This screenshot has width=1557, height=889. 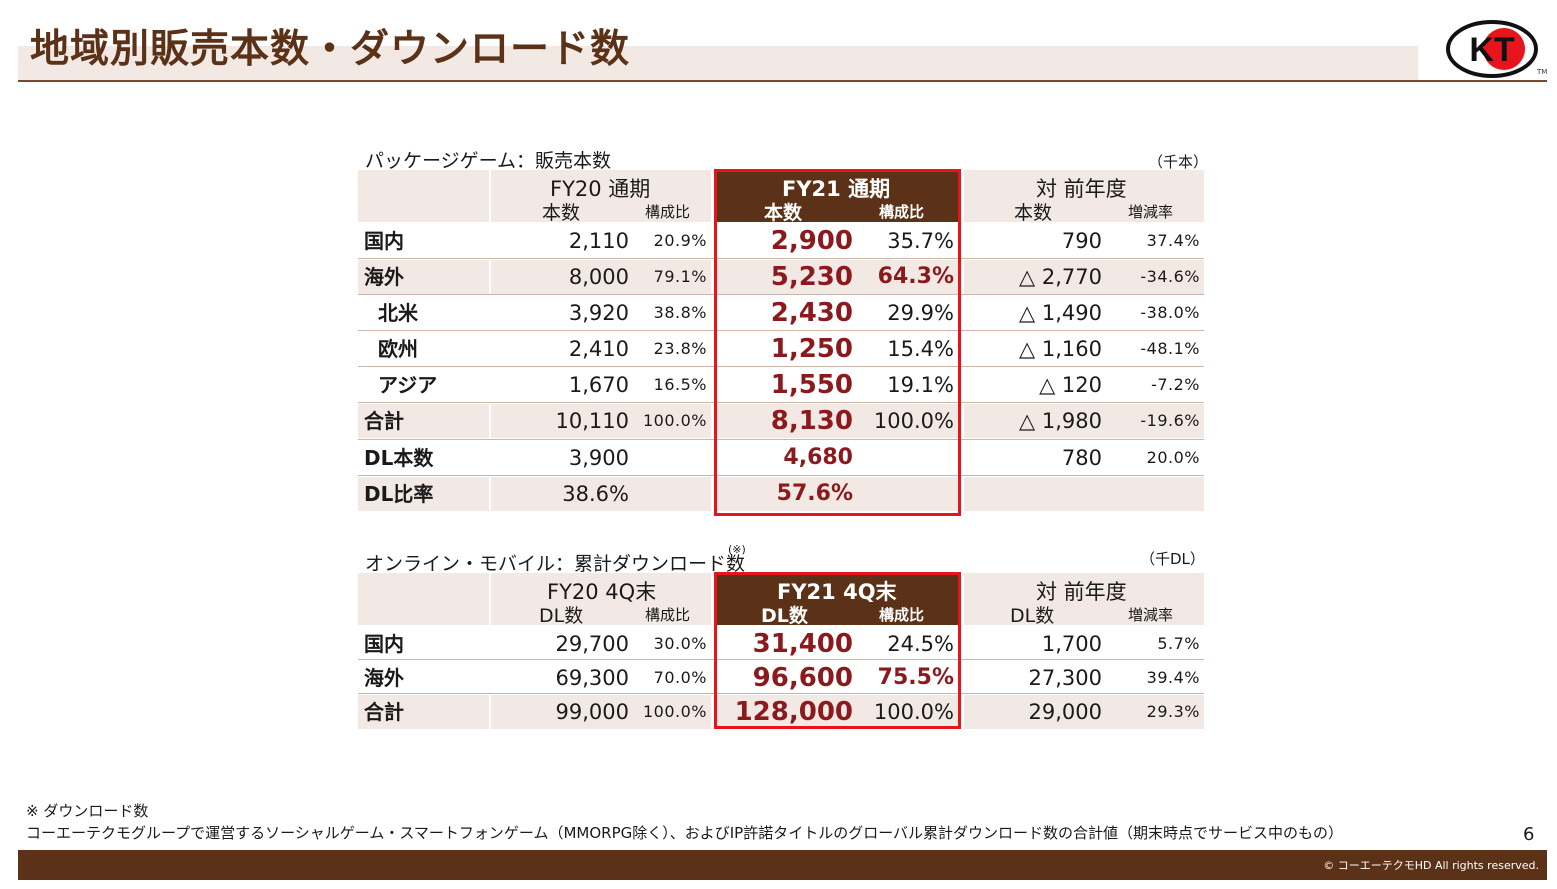 What do you see at coordinates (1081, 458) in the screenshot?
I see `cell-yoy-units: 780` at bounding box center [1081, 458].